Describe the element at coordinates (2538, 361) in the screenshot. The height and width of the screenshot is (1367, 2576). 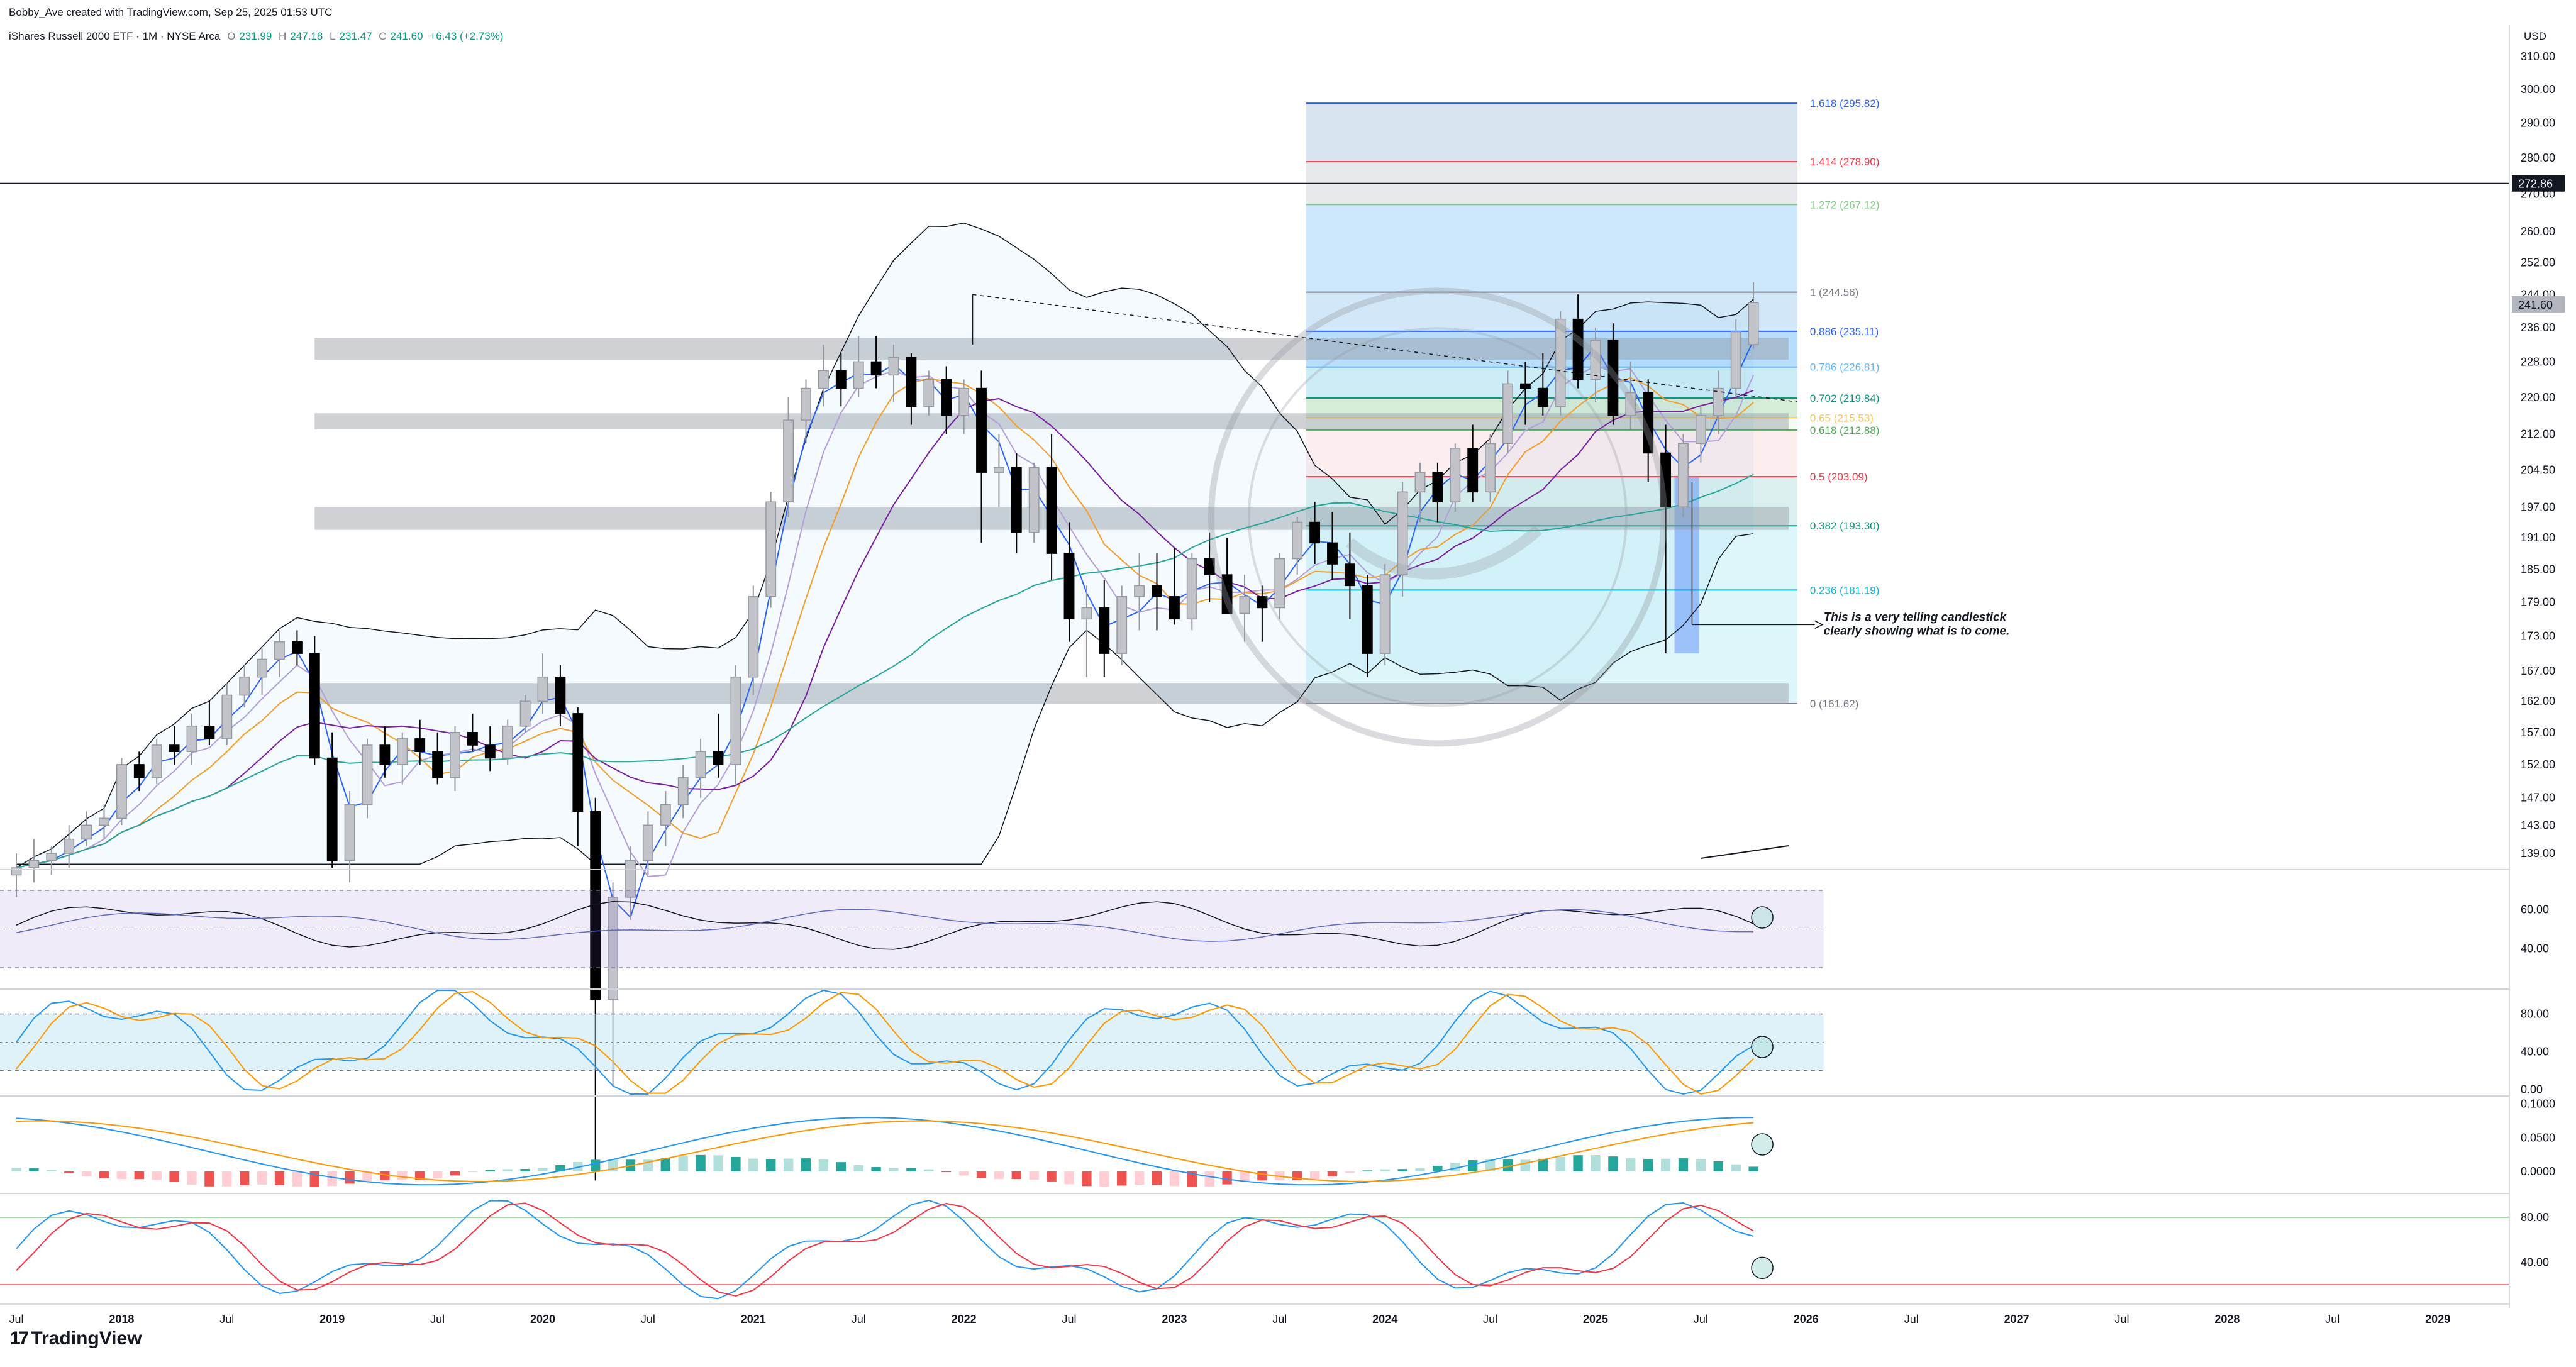
I see `price-axis-tick: 228.00` at that location.